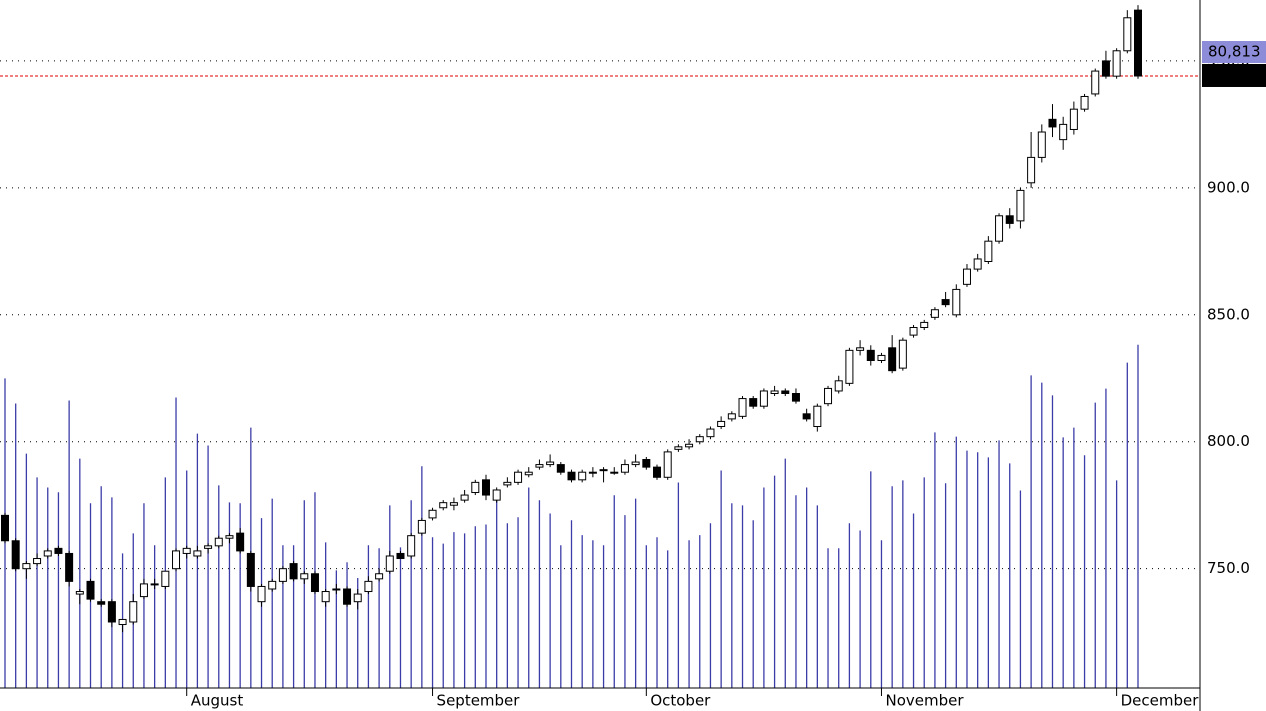 The height and width of the screenshot is (711, 1266). Describe the element at coordinates (1228, 568) in the screenshot. I see `y-tick-label: 750.0` at that location.